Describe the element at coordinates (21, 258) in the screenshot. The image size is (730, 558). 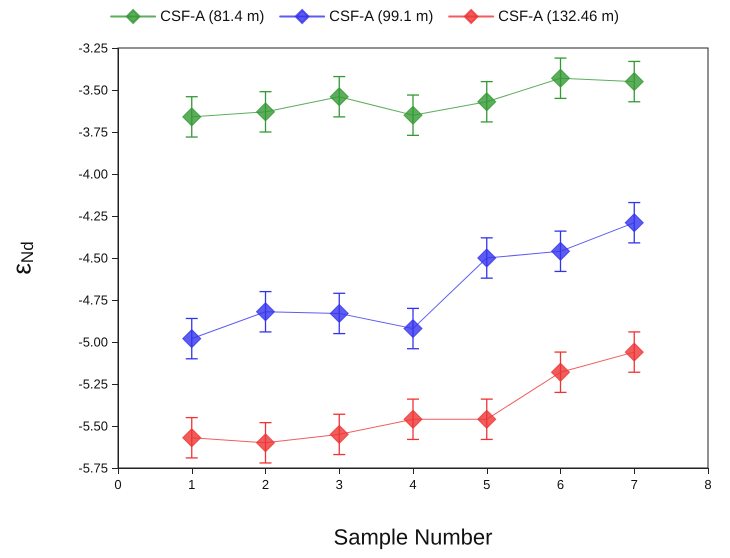
I see `y-axis-title: εNd` at that location.